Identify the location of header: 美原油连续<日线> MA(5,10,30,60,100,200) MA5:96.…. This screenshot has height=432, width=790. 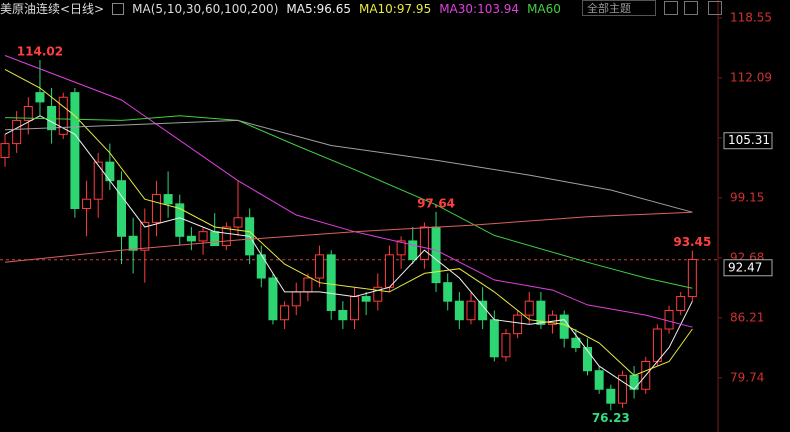
(280, 9).